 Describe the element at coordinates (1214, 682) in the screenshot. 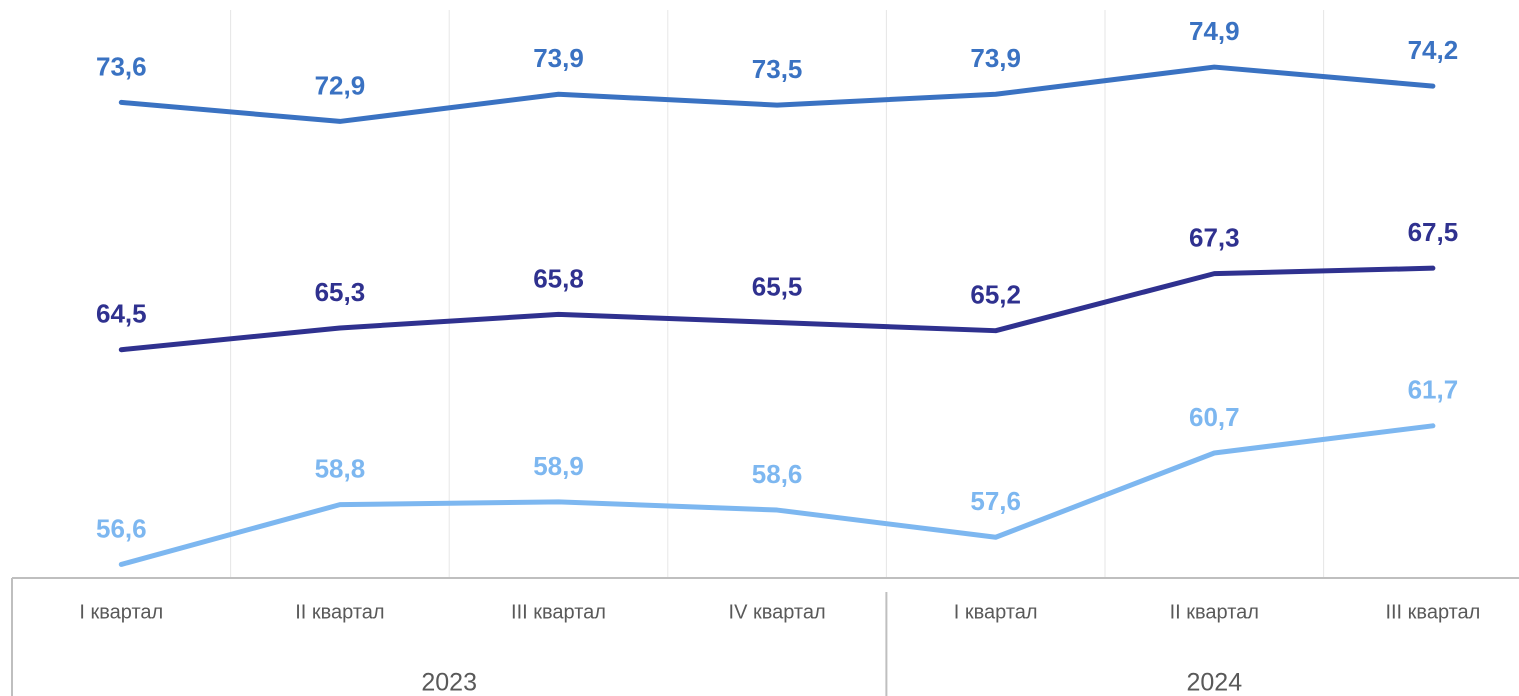

I see `group-label: 2024` at that location.